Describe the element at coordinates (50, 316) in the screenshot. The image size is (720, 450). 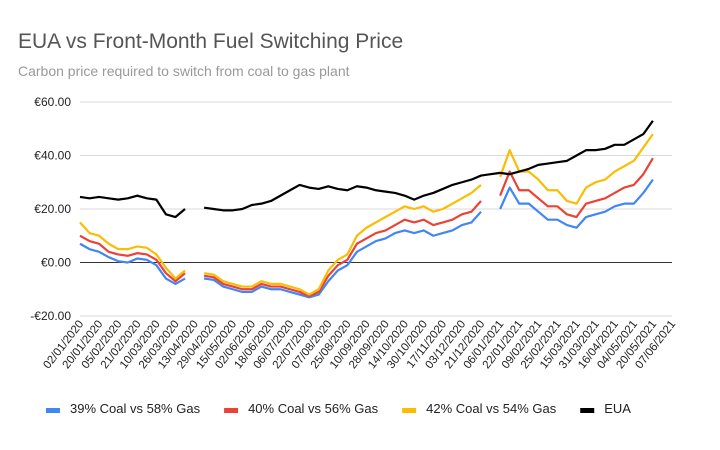
I see `y-tick-label: -€20.00` at that location.